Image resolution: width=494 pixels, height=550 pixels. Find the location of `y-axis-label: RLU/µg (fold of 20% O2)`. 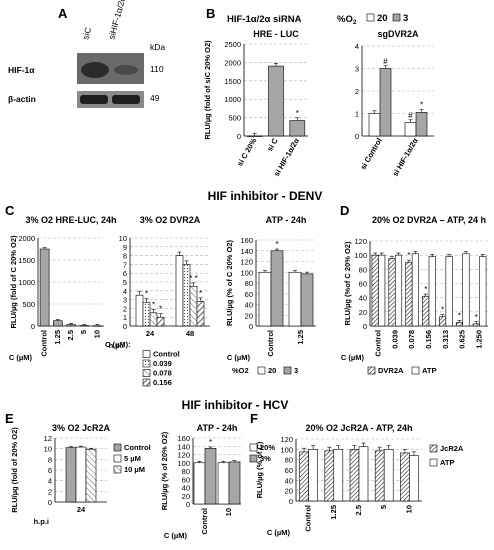

y-axis-label: RLU/µg (fold of 20% O2) is located at coordinates (14, 470).